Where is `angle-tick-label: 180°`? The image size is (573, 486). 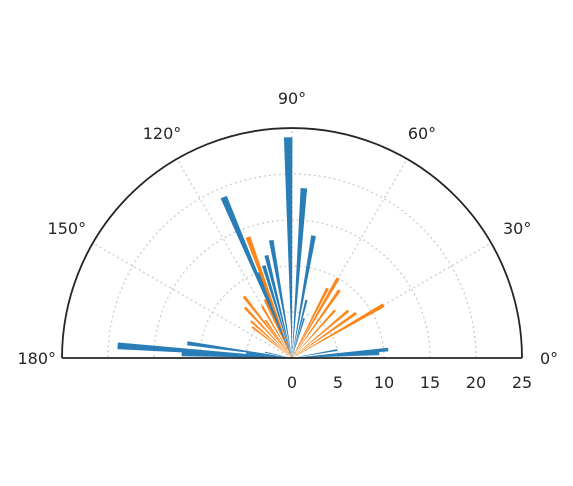 angle-tick-label: 180° is located at coordinates (36, 358).